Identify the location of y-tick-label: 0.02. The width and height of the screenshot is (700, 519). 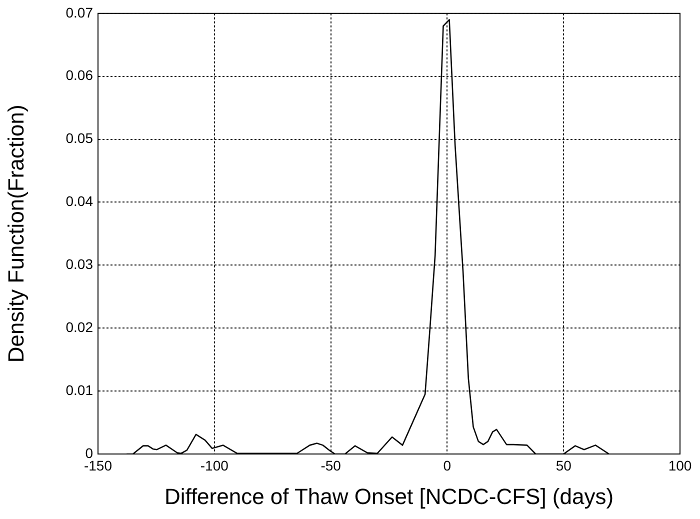
(80, 326).